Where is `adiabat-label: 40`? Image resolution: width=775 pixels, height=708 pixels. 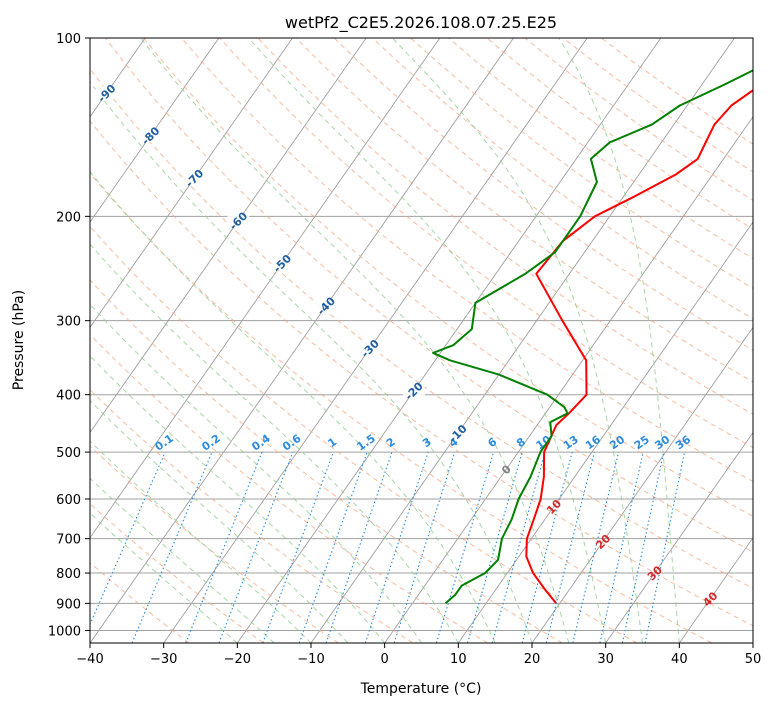
adiabat-label: 40 is located at coordinates (710, 599).